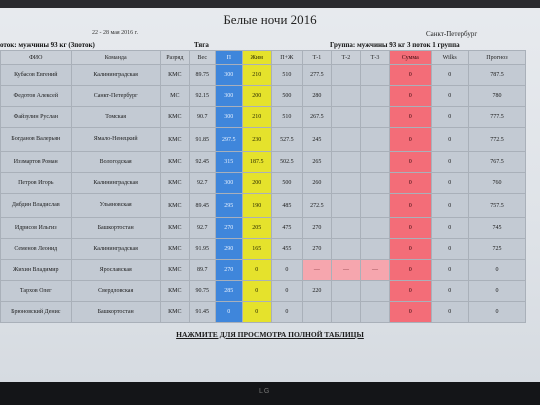  Describe the element at coordinates (202, 162) in the screenshot. I see `bodyweight-cell: 92.45` at that location.